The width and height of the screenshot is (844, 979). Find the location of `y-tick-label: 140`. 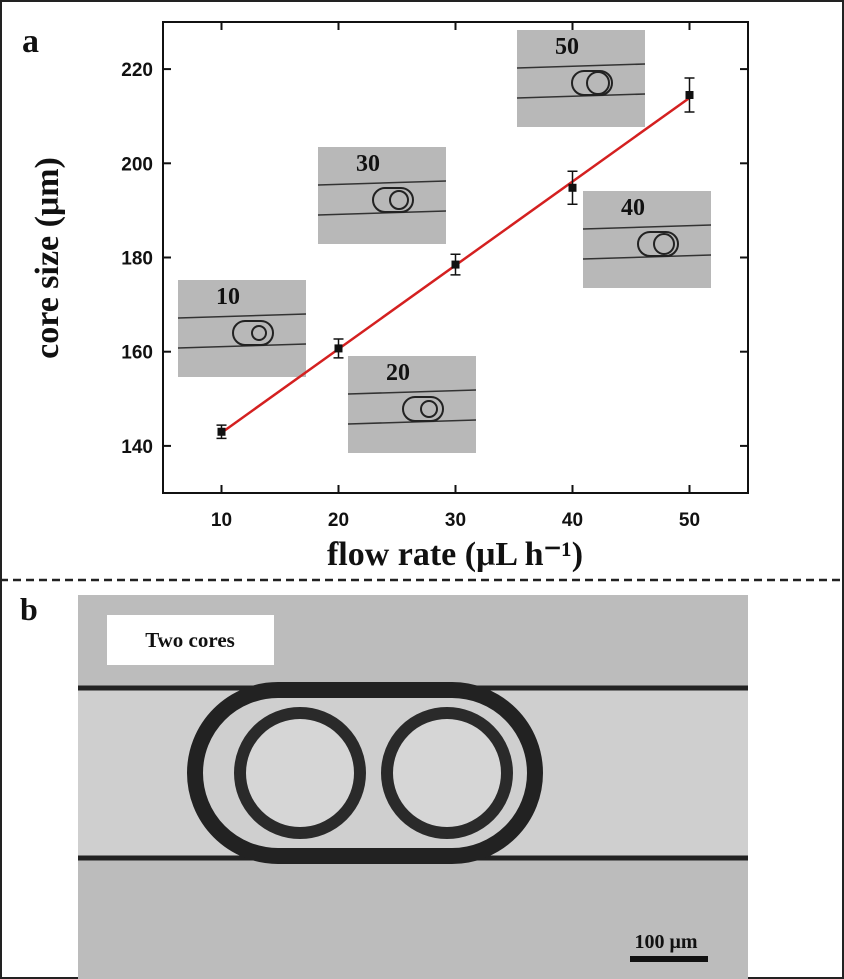

y-tick-label: 140 is located at coordinates (137, 447).